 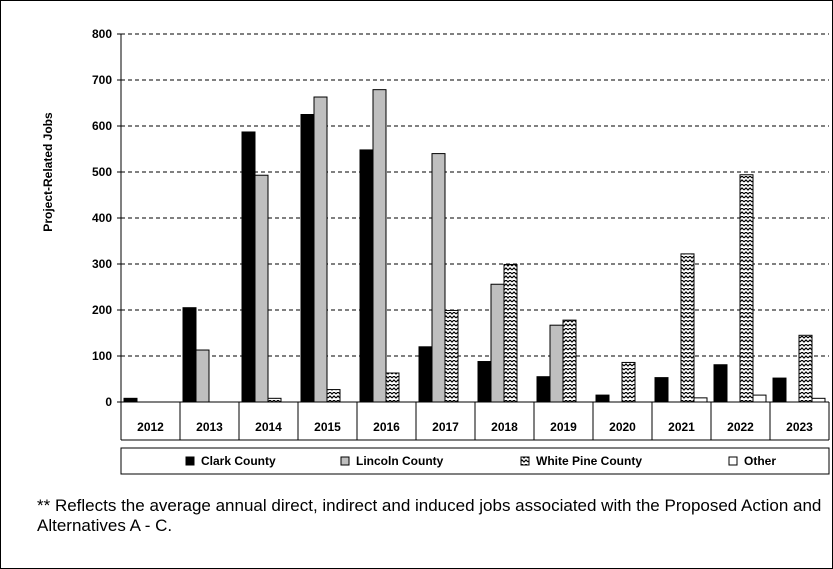 I want to click on x-tick-label: 2018, so click(x=504, y=427).